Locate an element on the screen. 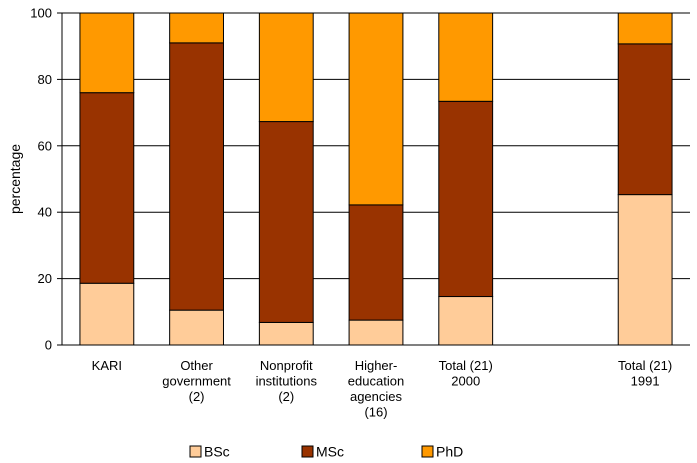 This screenshot has width=697, height=463. category-label-6-line-1: 1991 is located at coordinates (645, 381).